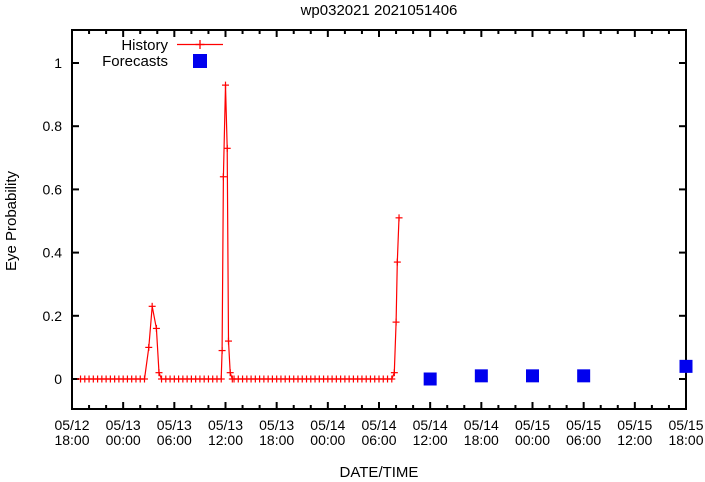  I want to click on chart-title: wp032021 2021051406, so click(379, 10).